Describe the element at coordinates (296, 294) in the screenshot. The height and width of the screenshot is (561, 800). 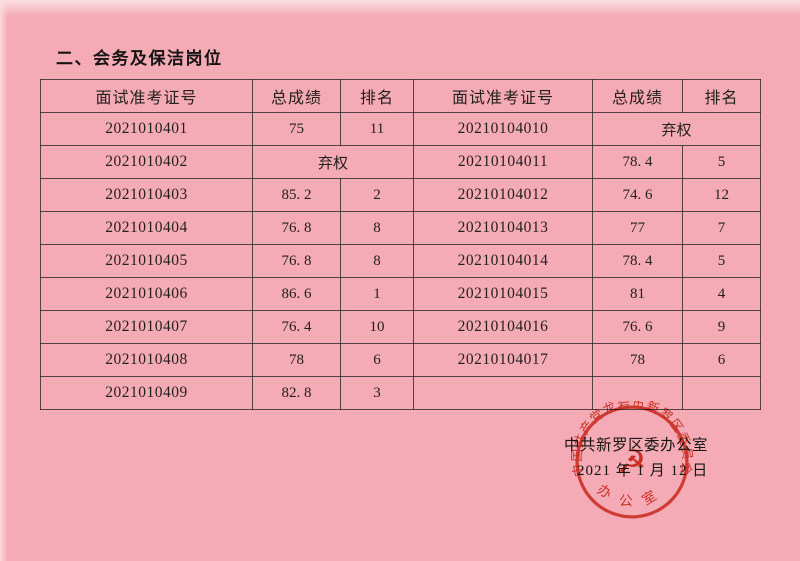
I see `score-cell: 86. 6` at that location.